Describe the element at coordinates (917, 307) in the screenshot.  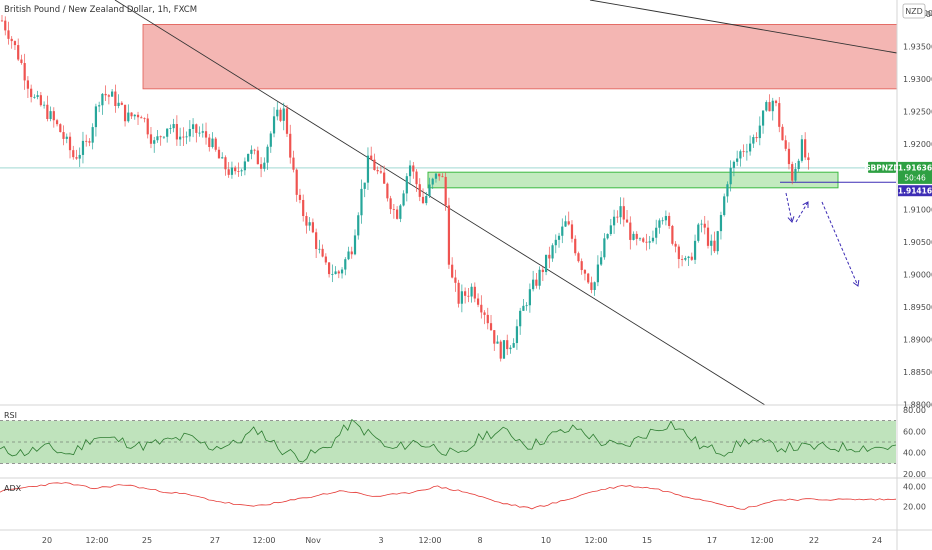
I see `price-tick-label: 1.89500` at that location.